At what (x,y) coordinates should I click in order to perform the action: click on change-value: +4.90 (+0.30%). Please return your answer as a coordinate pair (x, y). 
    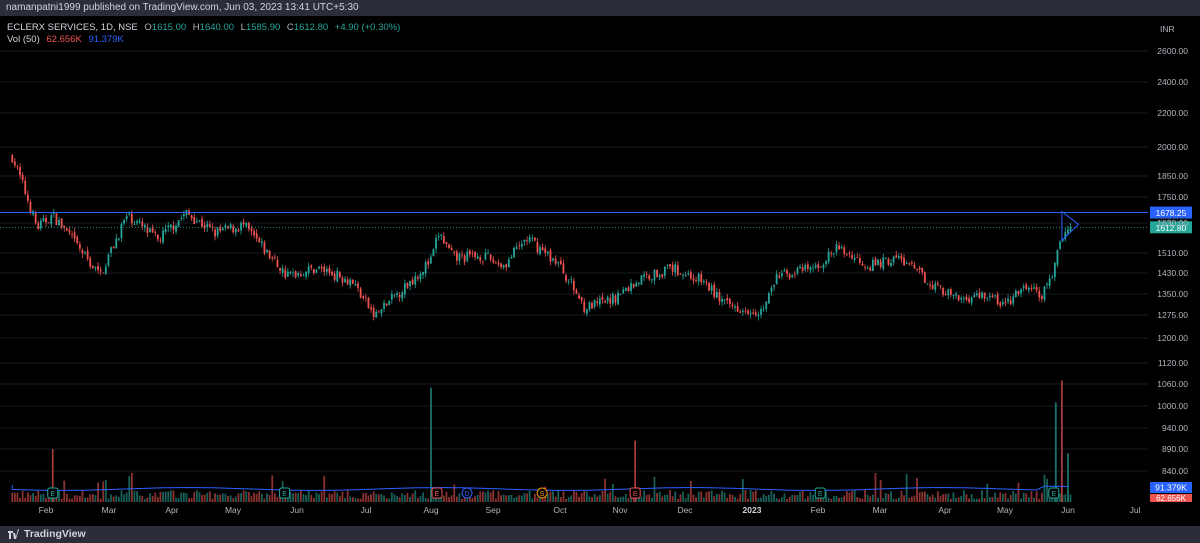
    Looking at the image, I should click on (367, 27).